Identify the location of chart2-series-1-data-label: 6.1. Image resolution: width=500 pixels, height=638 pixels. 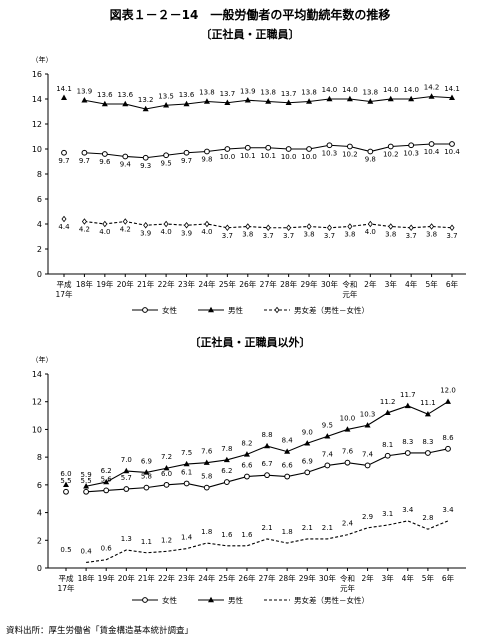
(186, 472).